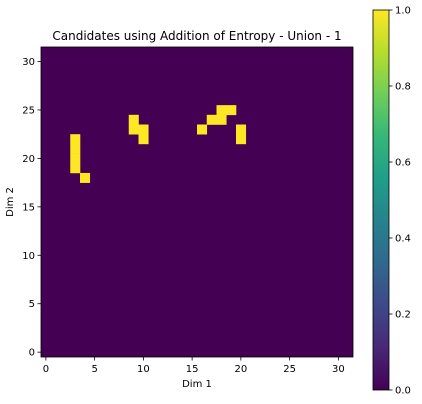 The image size is (422, 404). I want to click on y-axis: 0 5 10 15 20 25 30, so click(31, 208).